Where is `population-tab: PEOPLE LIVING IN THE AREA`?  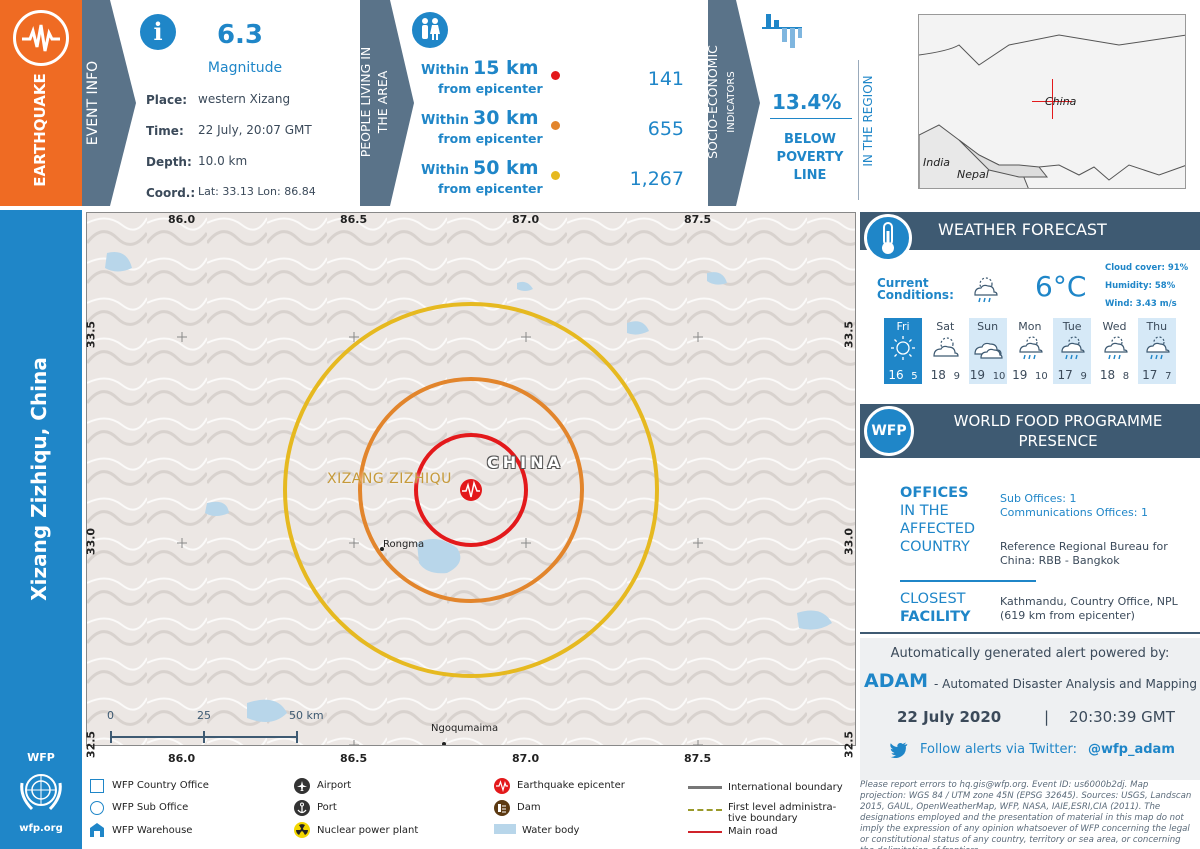
population-tab: PEOPLE LIVING IN THE AREA is located at coordinates (375, 103).